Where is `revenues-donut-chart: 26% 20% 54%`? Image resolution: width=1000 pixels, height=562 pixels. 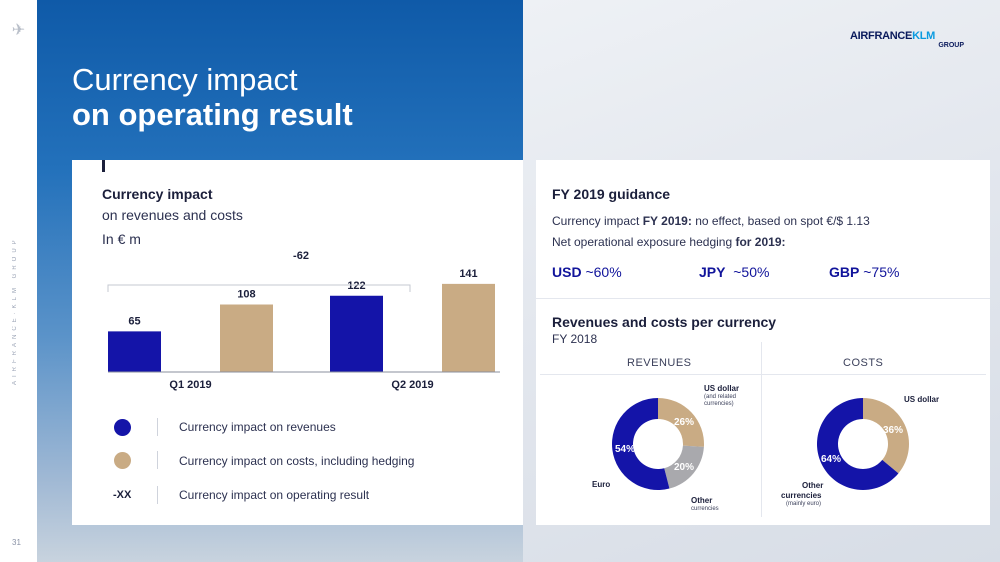
revenues-donut-chart: 26% 20% 54% is located at coordinates (658, 444).